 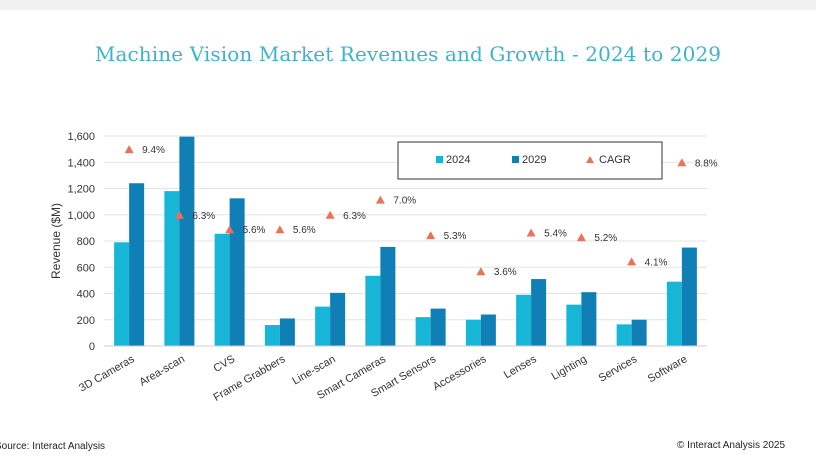 What do you see at coordinates (568, 368) in the screenshot?
I see `x-tick-label: Lighting` at bounding box center [568, 368].